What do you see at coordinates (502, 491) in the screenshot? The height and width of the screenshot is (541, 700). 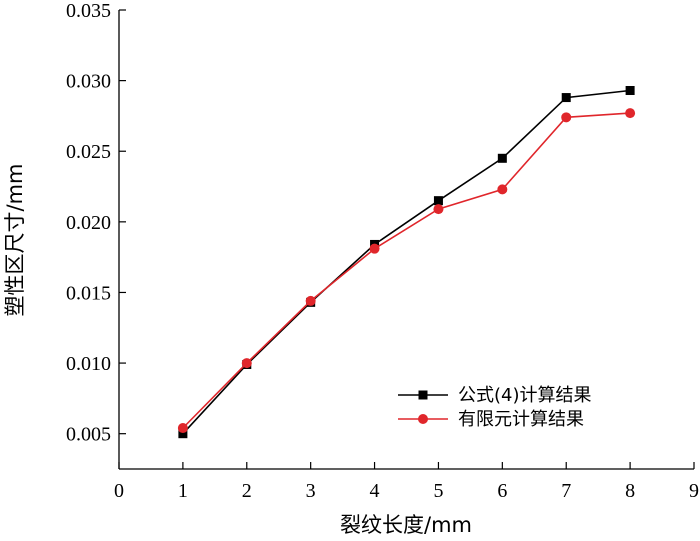 I see `x-tick-label: 6` at bounding box center [502, 491].